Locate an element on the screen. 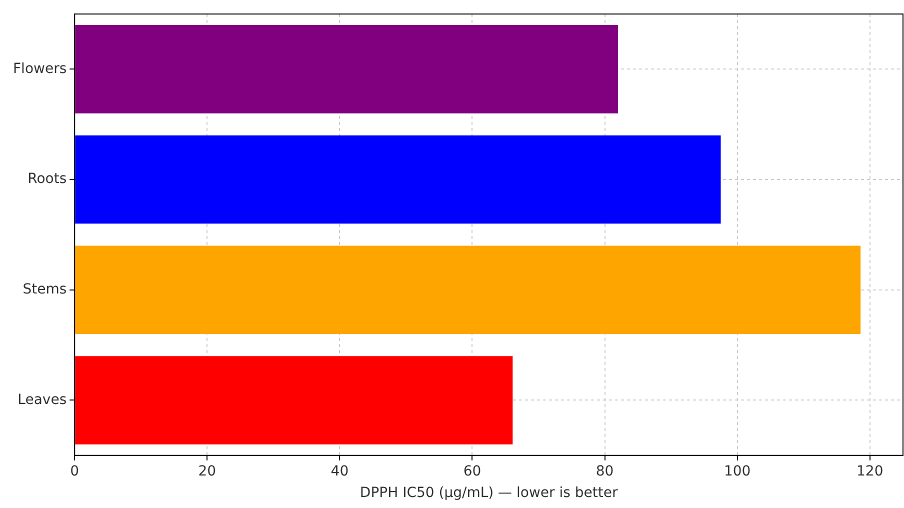 The height and width of the screenshot is (508, 904). x-tick-label: 100 is located at coordinates (737, 471).